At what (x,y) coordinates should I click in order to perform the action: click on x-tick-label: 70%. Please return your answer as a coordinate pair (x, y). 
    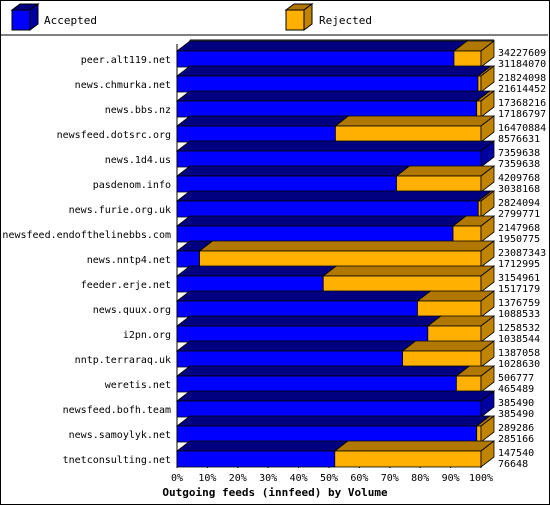
    Looking at the image, I should click on (390, 478).